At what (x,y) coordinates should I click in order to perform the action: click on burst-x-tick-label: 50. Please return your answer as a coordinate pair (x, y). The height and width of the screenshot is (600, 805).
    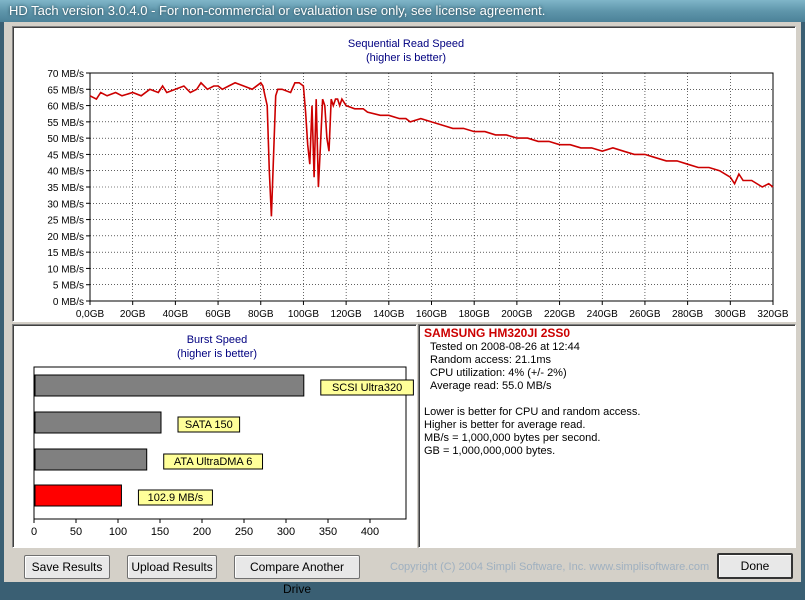
    Looking at the image, I should click on (76, 532).